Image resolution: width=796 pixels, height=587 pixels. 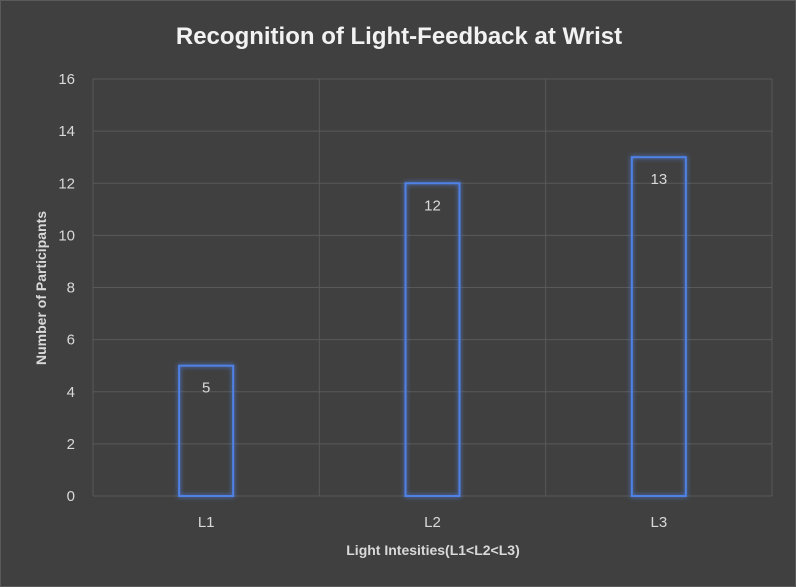 I want to click on x-tick-label: L2, so click(x=432, y=522).